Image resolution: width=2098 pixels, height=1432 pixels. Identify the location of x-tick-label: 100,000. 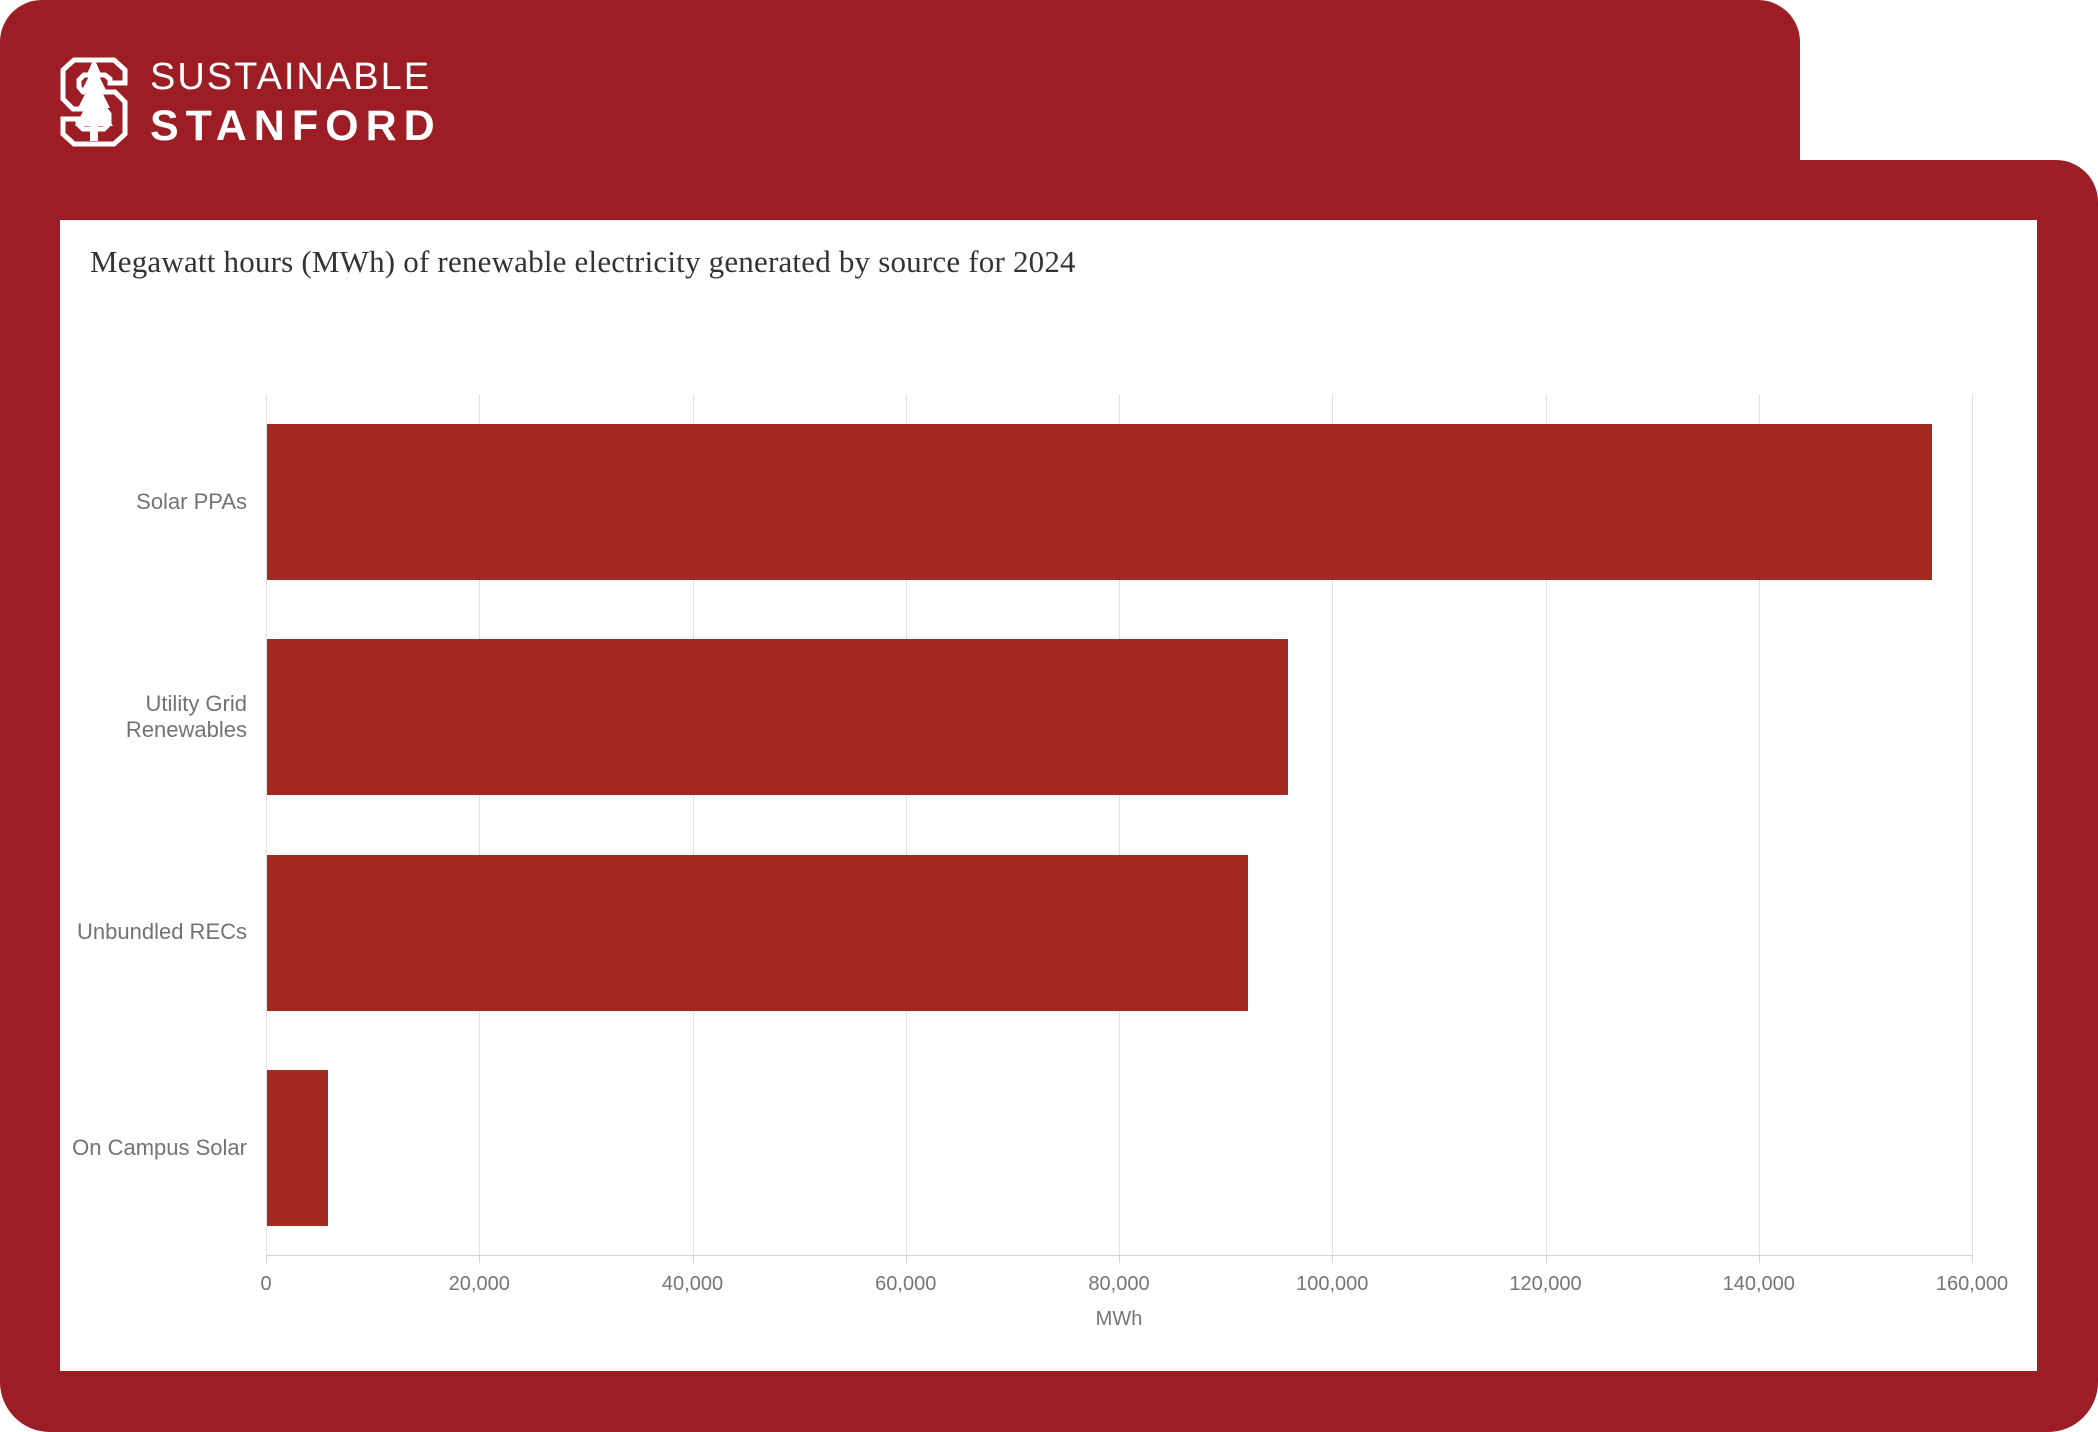
(1332, 1284).